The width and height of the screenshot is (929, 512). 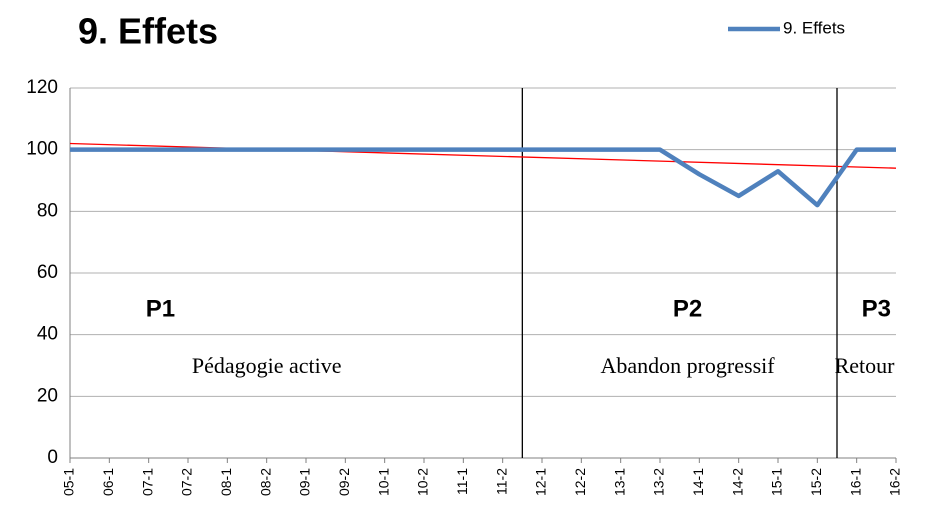 What do you see at coordinates (580, 482) in the screenshot?
I see `x-tick-label: 12-2` at bounding box center [580, 482].